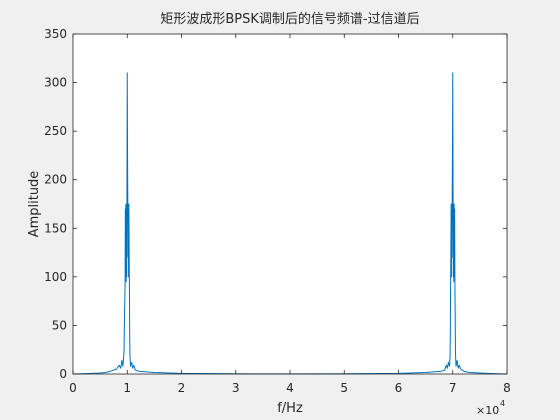 The width and height of the screenshot is (560, 420). I want to click on x-exponent-label: ×10, so click(487, 410).